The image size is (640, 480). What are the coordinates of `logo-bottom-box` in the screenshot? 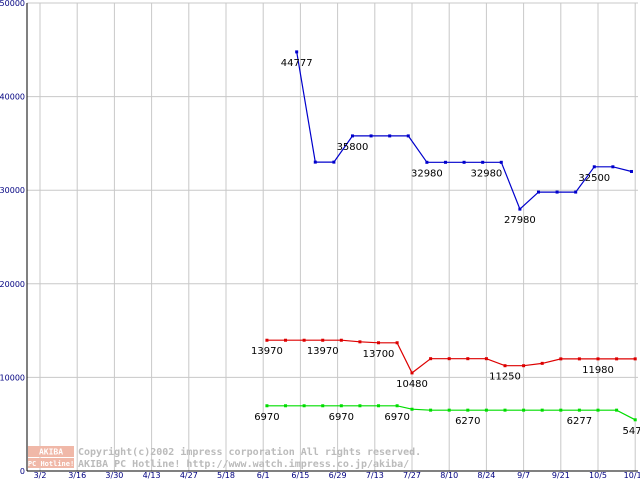 It's located at (51, 463).